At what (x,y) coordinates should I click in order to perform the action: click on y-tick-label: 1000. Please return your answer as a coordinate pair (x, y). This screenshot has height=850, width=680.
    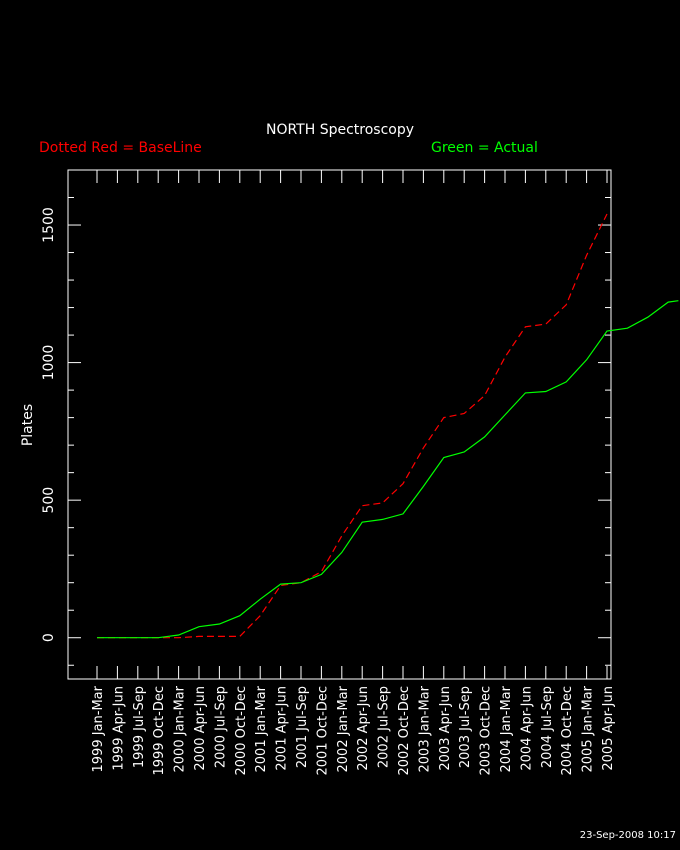
    Looking at the image, I should click on (49, 363).